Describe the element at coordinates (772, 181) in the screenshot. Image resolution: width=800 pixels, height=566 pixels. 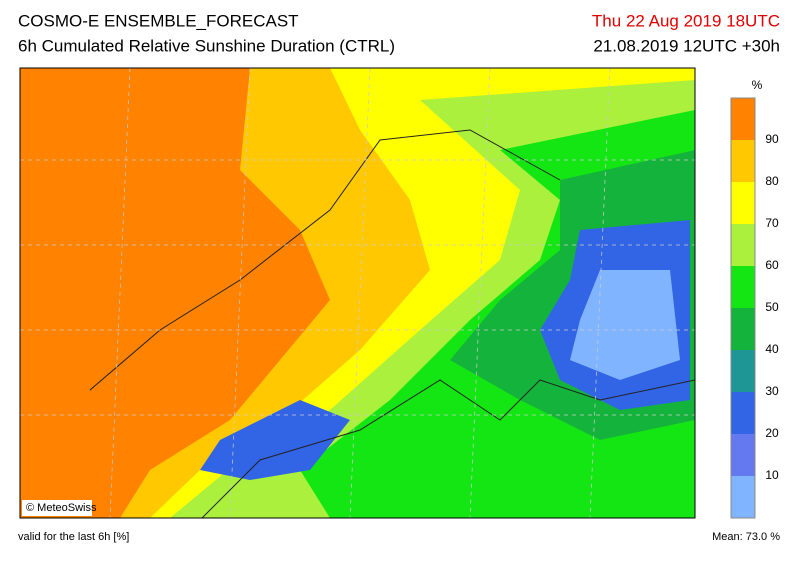
I see `colorbar-label: 80` at that location.